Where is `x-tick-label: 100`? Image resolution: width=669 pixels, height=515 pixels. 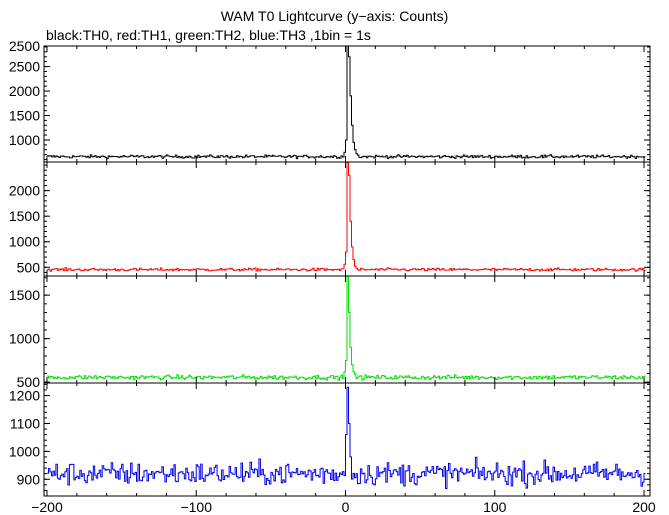
x-tick-label: 100 is located at coordinates (495, 507).